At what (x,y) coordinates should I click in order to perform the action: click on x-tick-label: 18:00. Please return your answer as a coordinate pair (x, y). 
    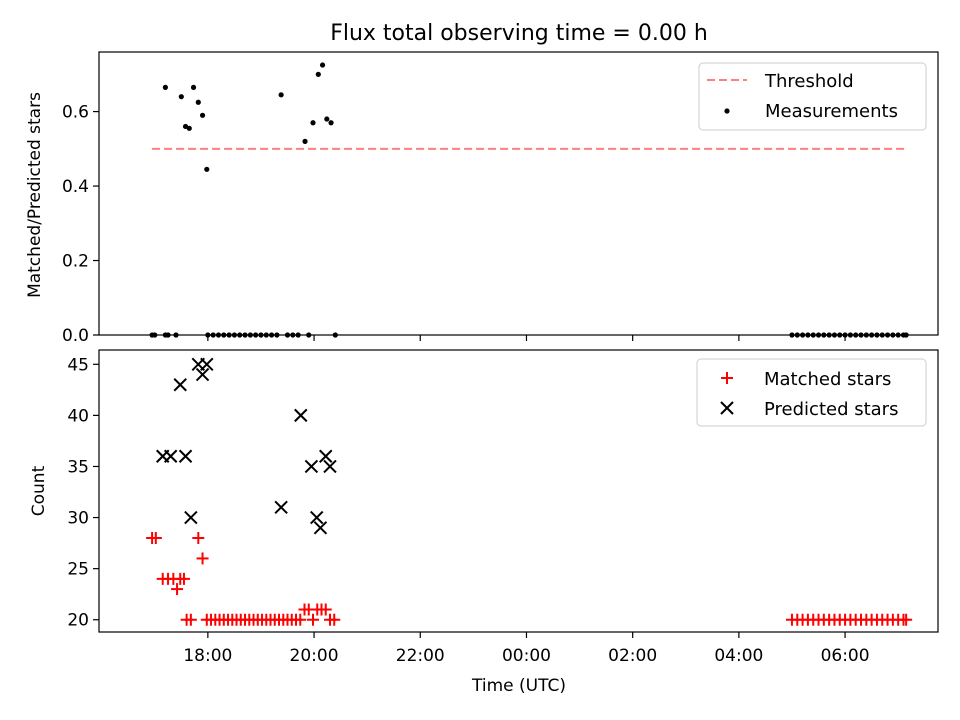
    Looking at the image, I should click on (207, 656).